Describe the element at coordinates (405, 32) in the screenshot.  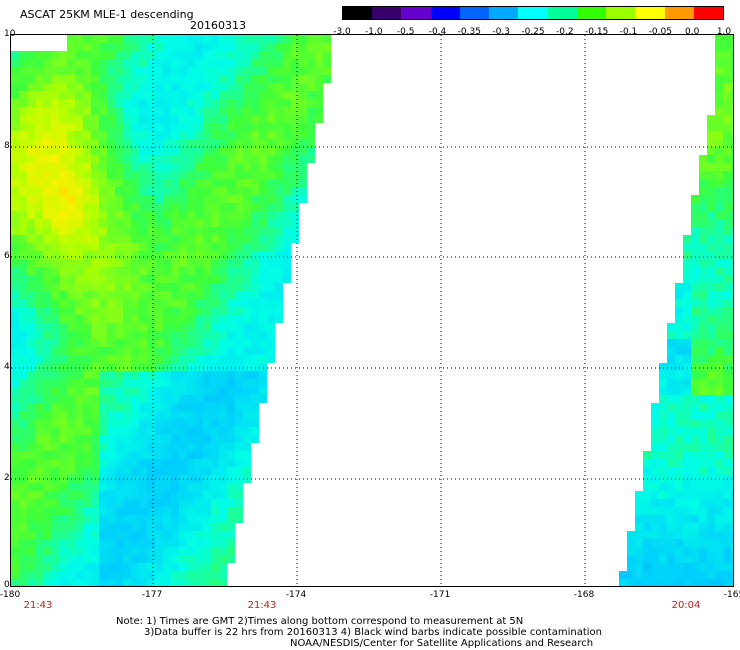
I see `colorbar-label: -0.5` at that location.